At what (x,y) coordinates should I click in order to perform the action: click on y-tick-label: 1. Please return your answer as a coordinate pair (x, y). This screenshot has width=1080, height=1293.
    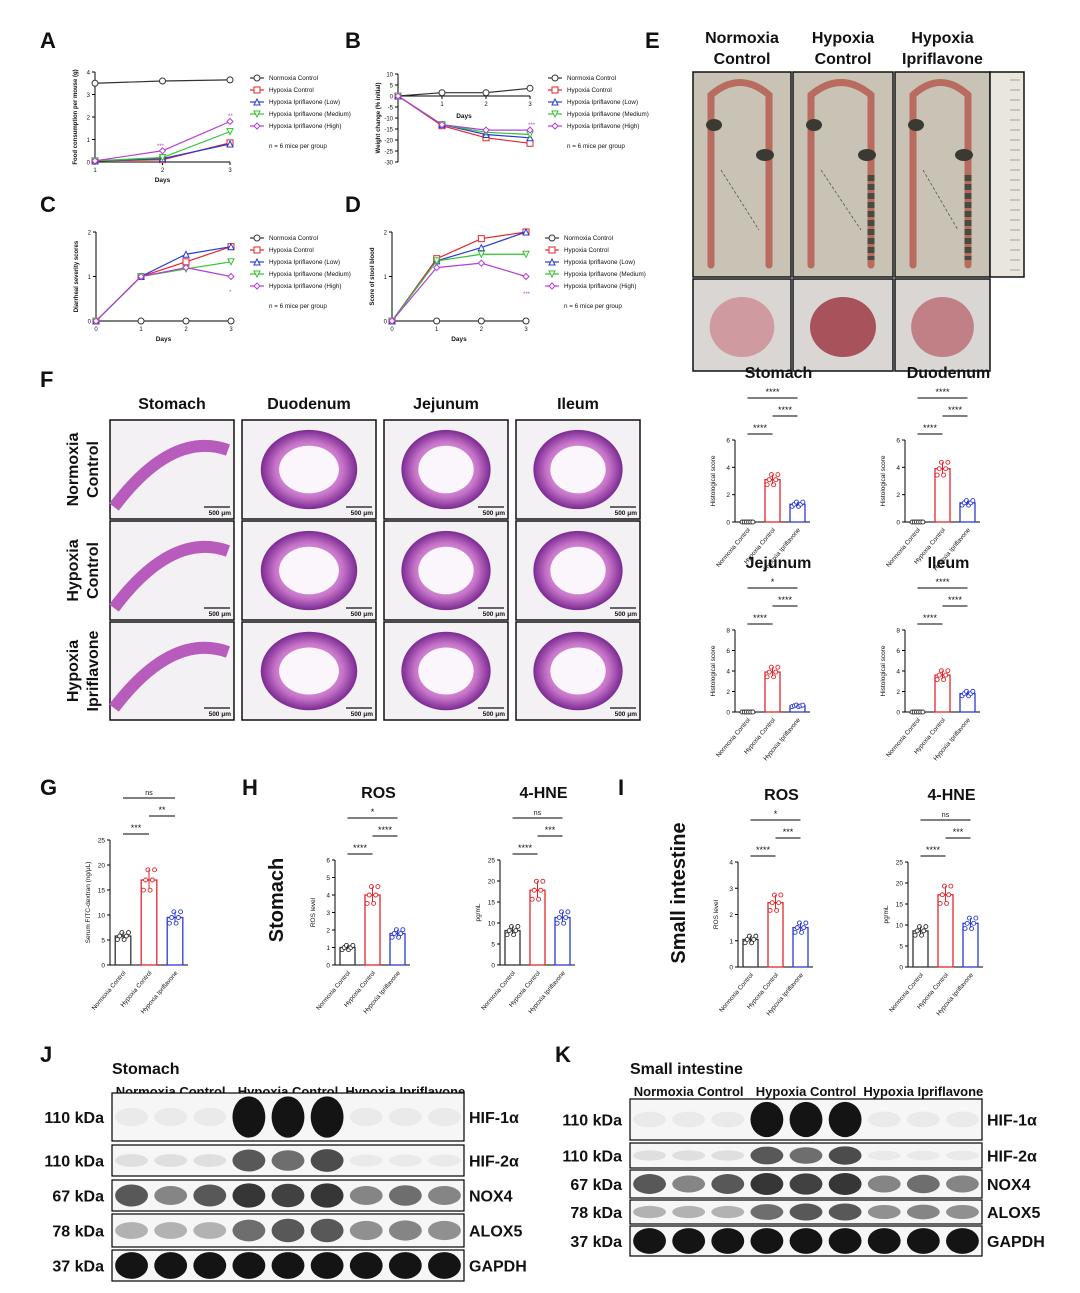
    Looking at the image, I should click on (386, 278).